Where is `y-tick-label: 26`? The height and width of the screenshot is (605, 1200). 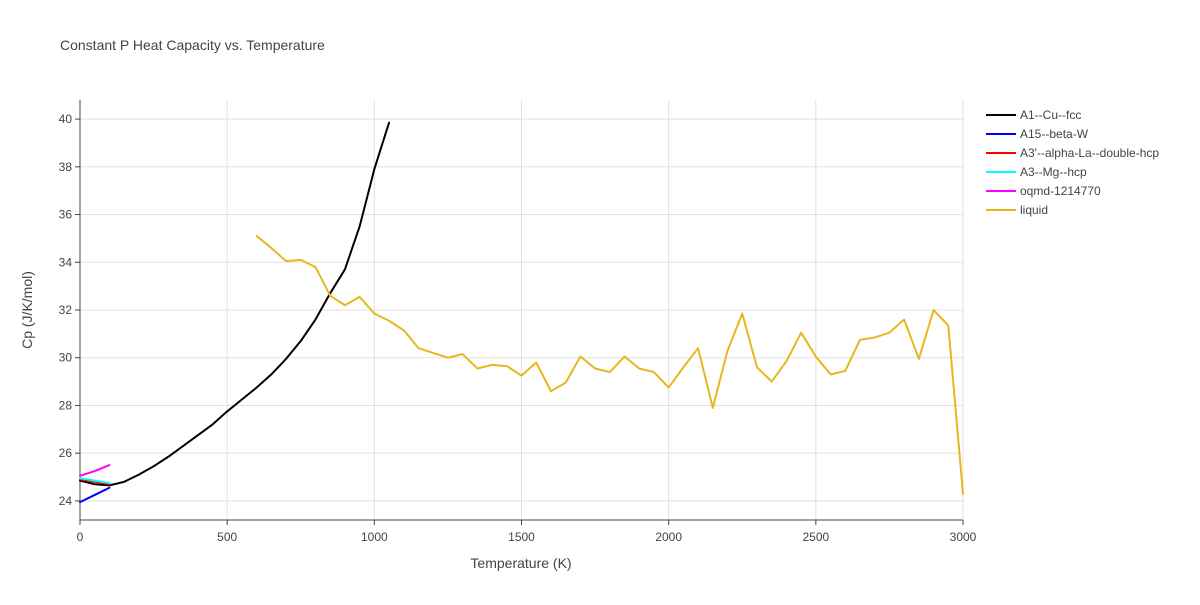 y-tick-label: 26 is located at coordinates (66, 453).